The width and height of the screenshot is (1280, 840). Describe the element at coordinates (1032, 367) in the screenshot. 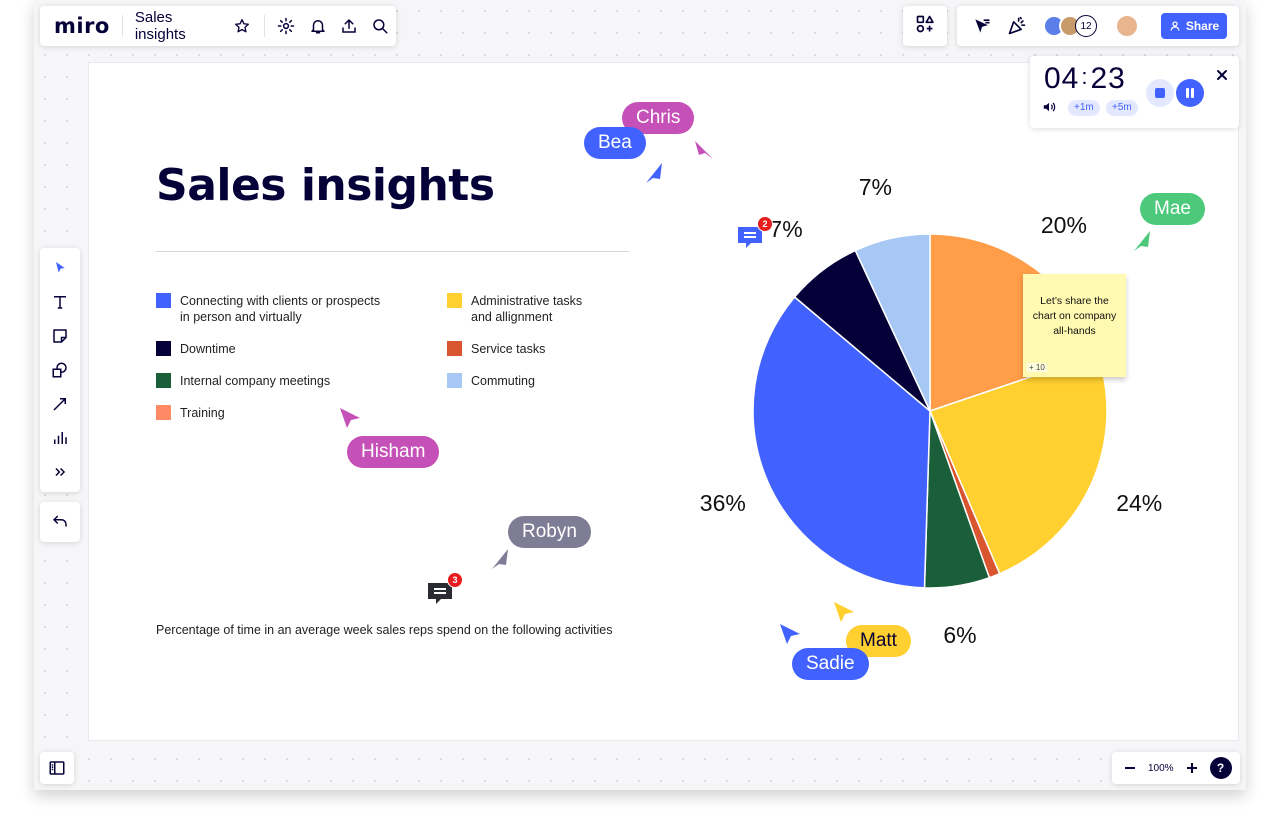

I see `plus-icon: +` at that location.